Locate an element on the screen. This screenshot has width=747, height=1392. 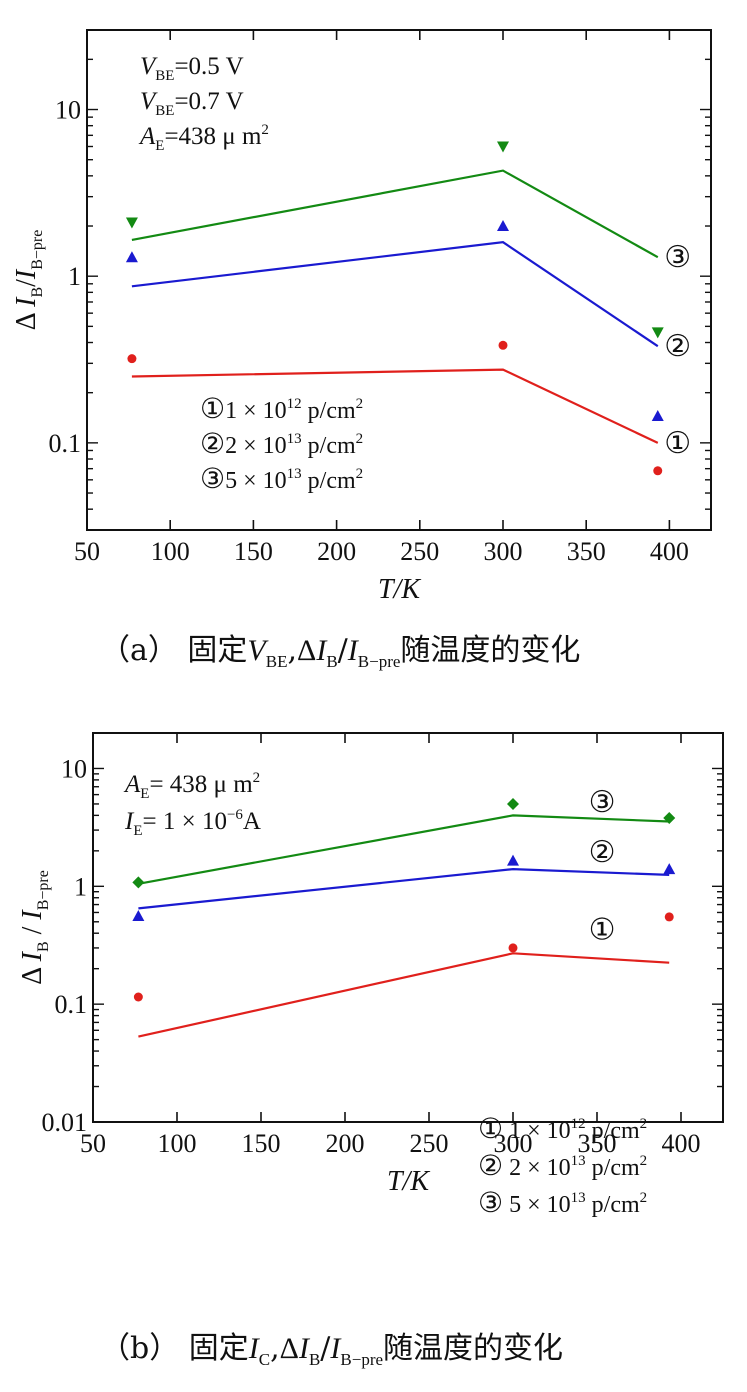
y-axis-title: Δ IB/IB−pre is located at coordinates (28, 280).